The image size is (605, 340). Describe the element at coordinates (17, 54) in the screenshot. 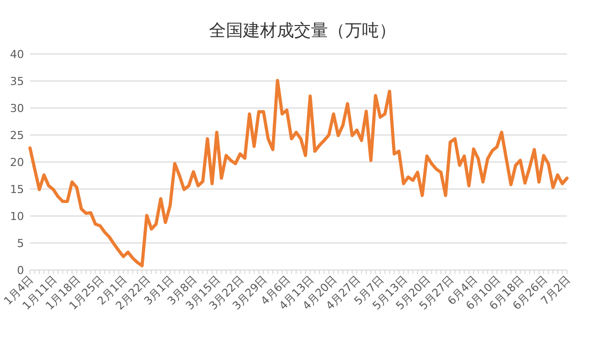

I see `y-tick-label: 40` at that location.